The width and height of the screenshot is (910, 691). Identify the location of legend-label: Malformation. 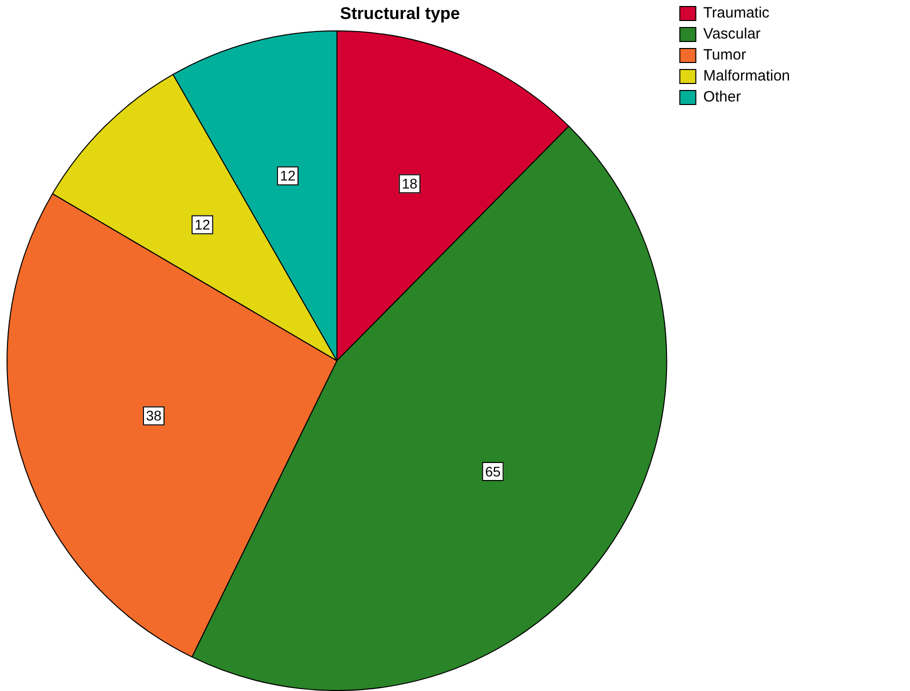
(746, 76).